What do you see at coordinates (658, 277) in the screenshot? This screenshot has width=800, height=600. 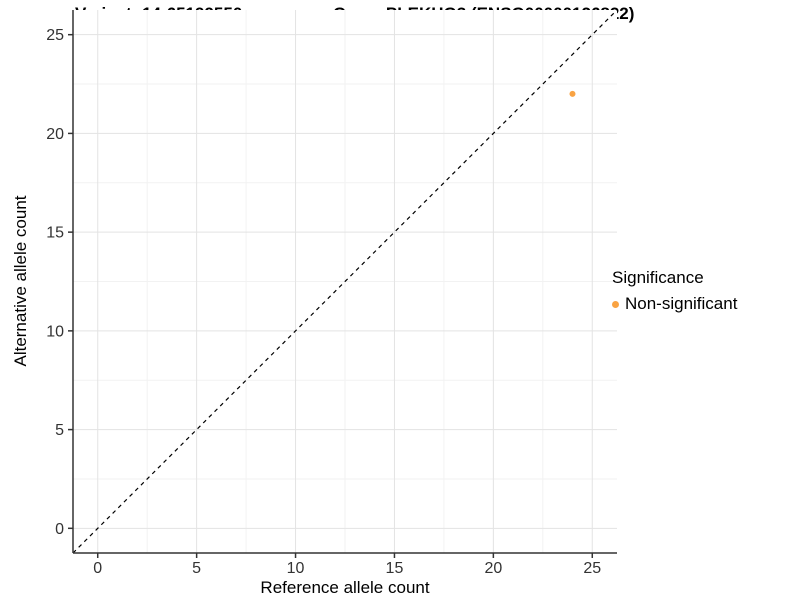 I see `legend-title: Significance` at bounding box center [658, 277].